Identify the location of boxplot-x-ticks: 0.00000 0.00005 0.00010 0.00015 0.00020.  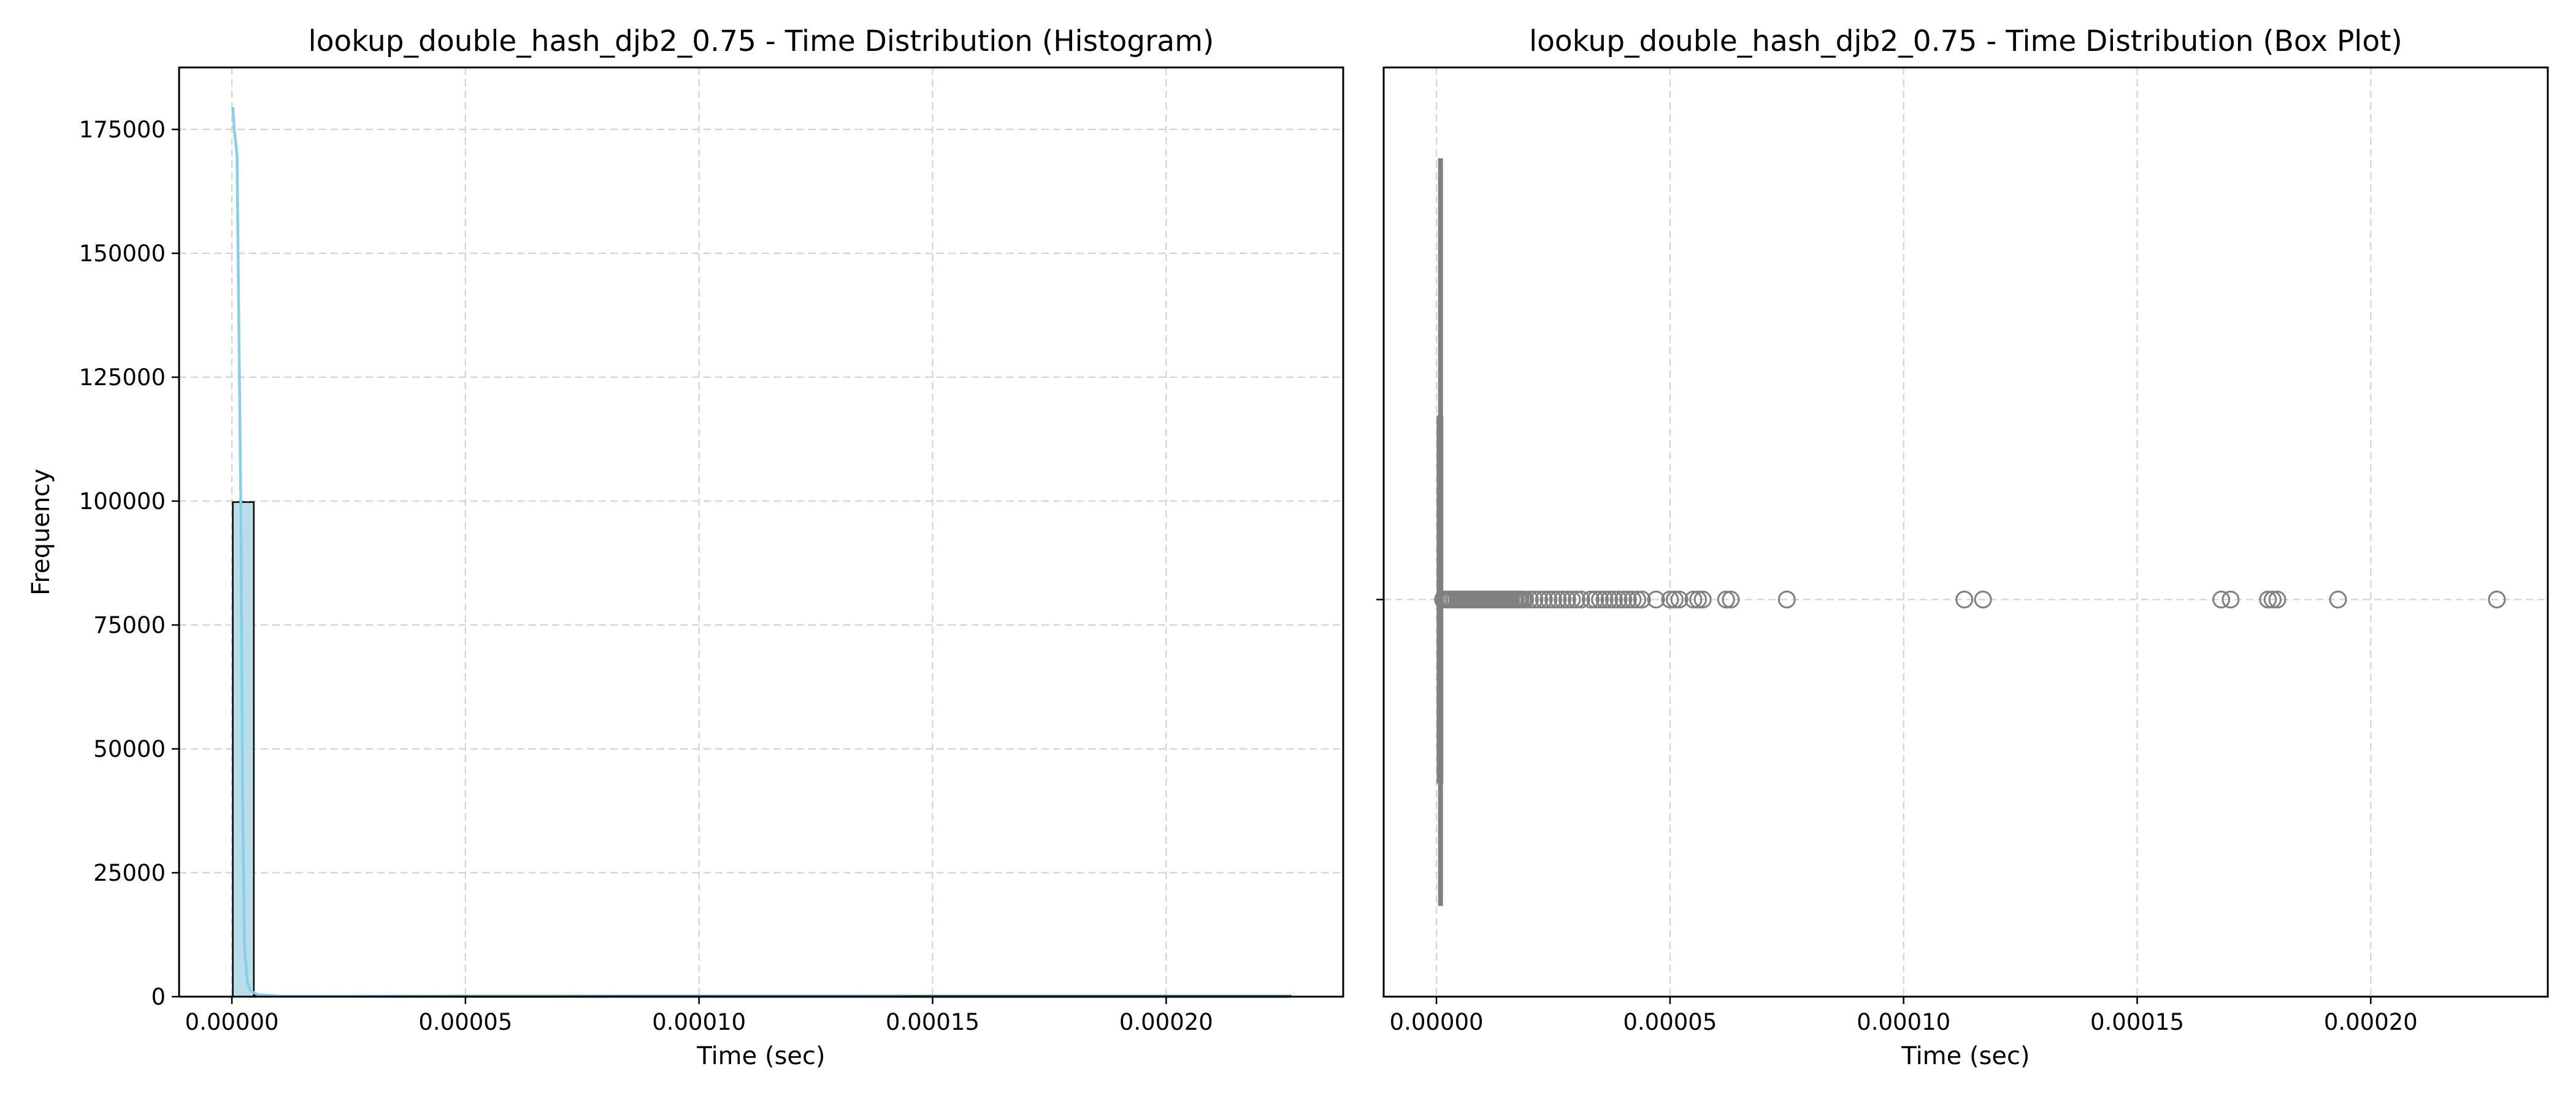
(1904, 1016).